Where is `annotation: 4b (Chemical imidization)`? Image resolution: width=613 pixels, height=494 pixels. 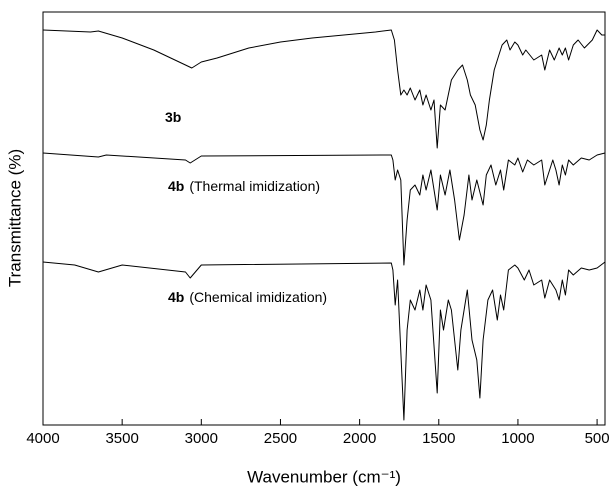 annotation: 4b (Chemical imidization) is located at coordinates (247, 297).